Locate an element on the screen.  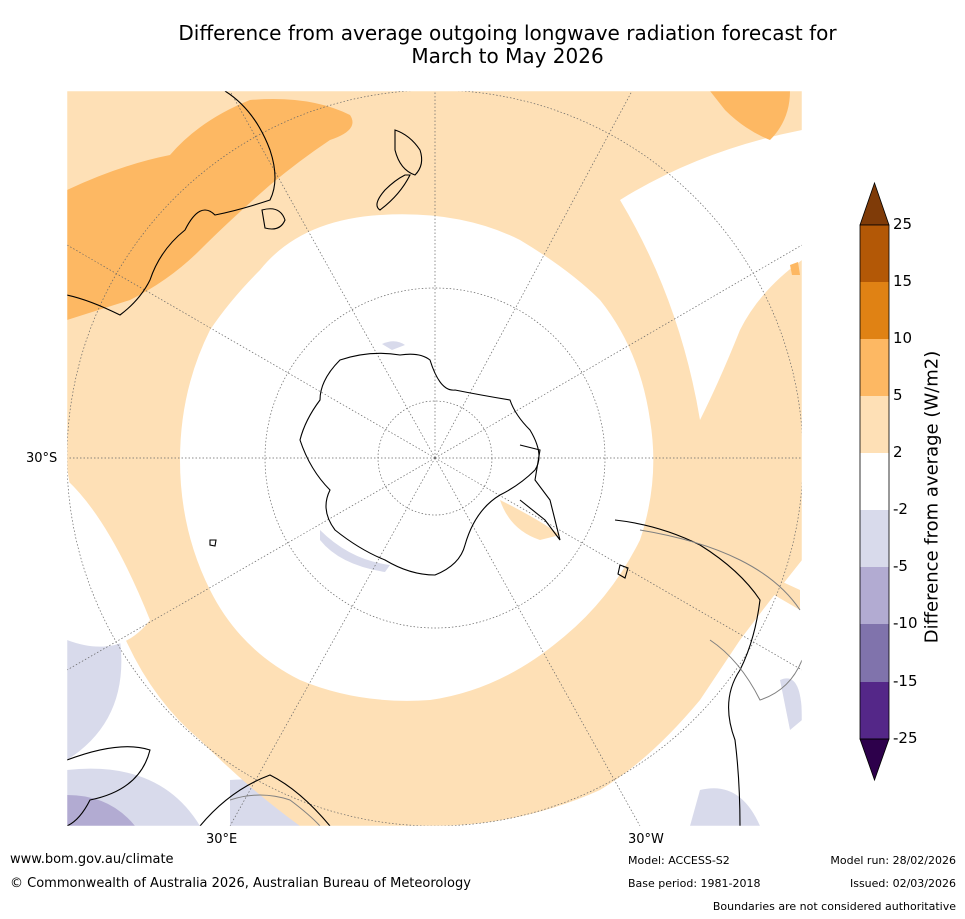
new-zealand-north-coast is located at coordinates (408, 152).